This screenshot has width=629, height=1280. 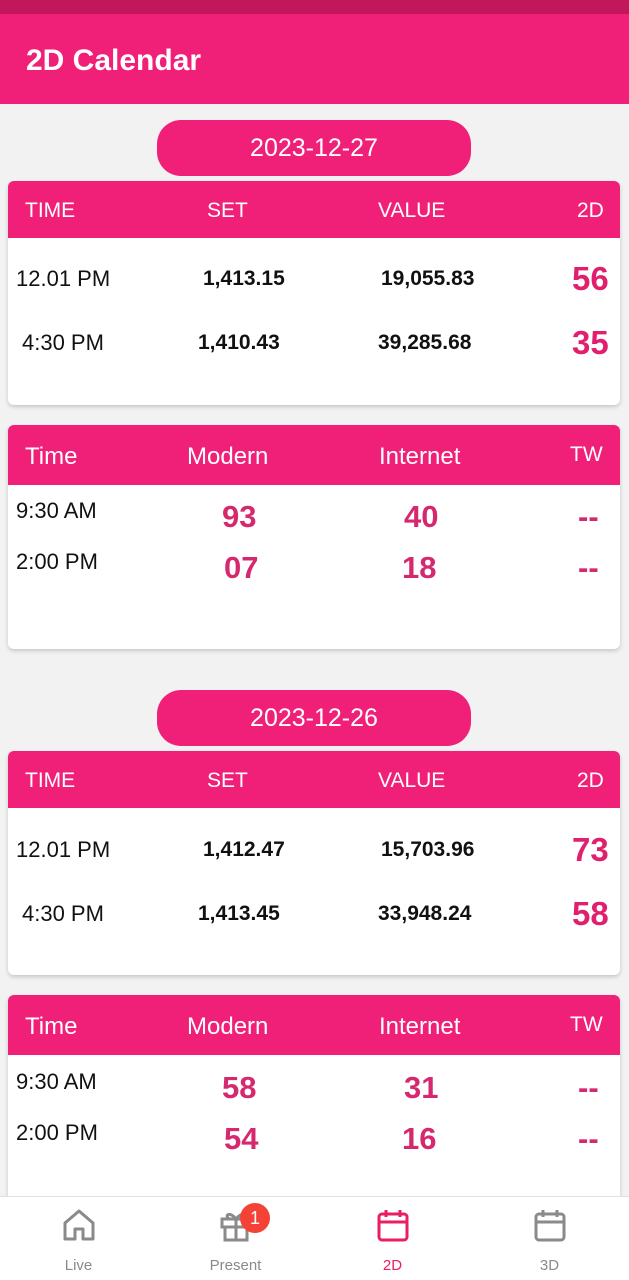 What do you see at coordinates (425, 342) in the screenshot?
I see `row-value: 39,285.68` at bounding box center [425, 342].